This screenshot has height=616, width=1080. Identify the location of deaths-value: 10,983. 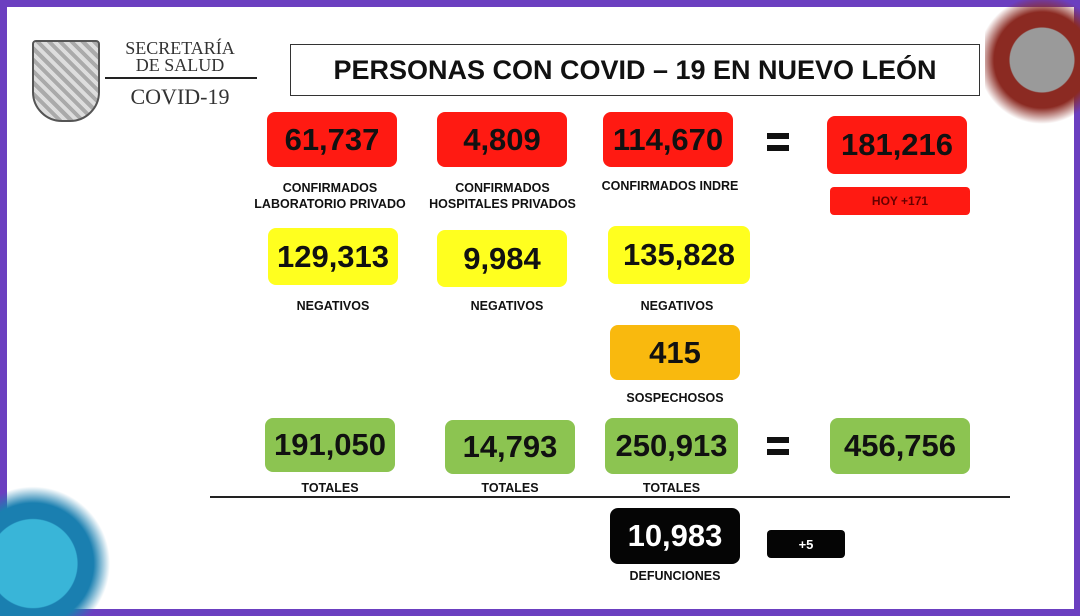
(675, 536).